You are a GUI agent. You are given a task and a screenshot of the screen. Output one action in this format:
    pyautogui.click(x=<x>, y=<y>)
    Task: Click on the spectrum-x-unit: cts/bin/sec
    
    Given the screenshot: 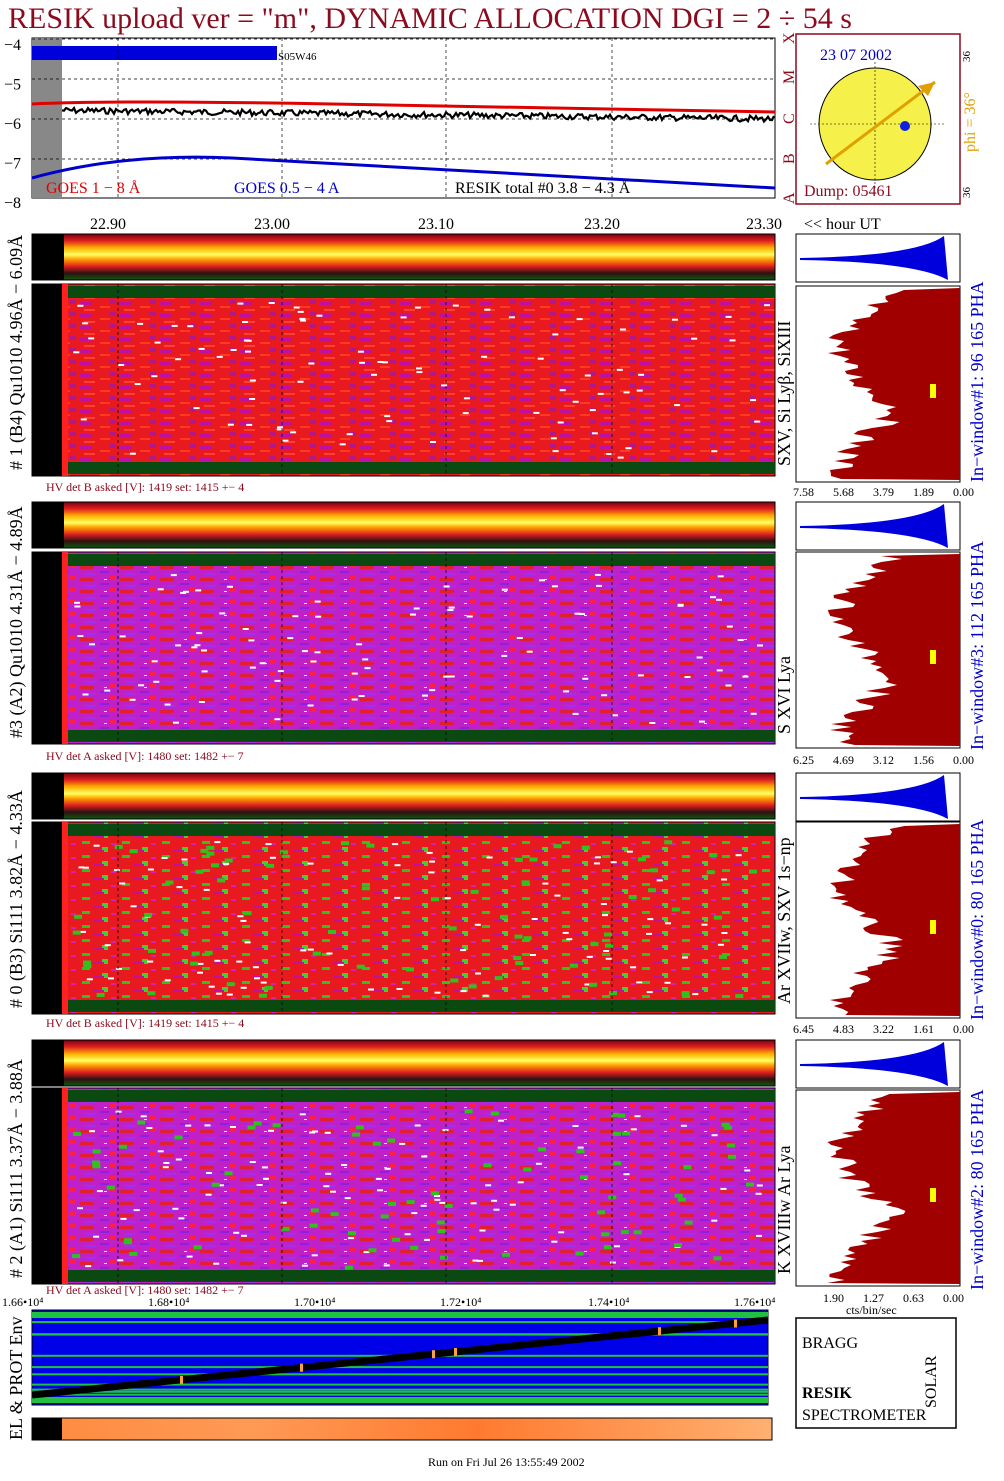 What is the action you would take?
    pyautogui.click(x=871, y=1310)
    